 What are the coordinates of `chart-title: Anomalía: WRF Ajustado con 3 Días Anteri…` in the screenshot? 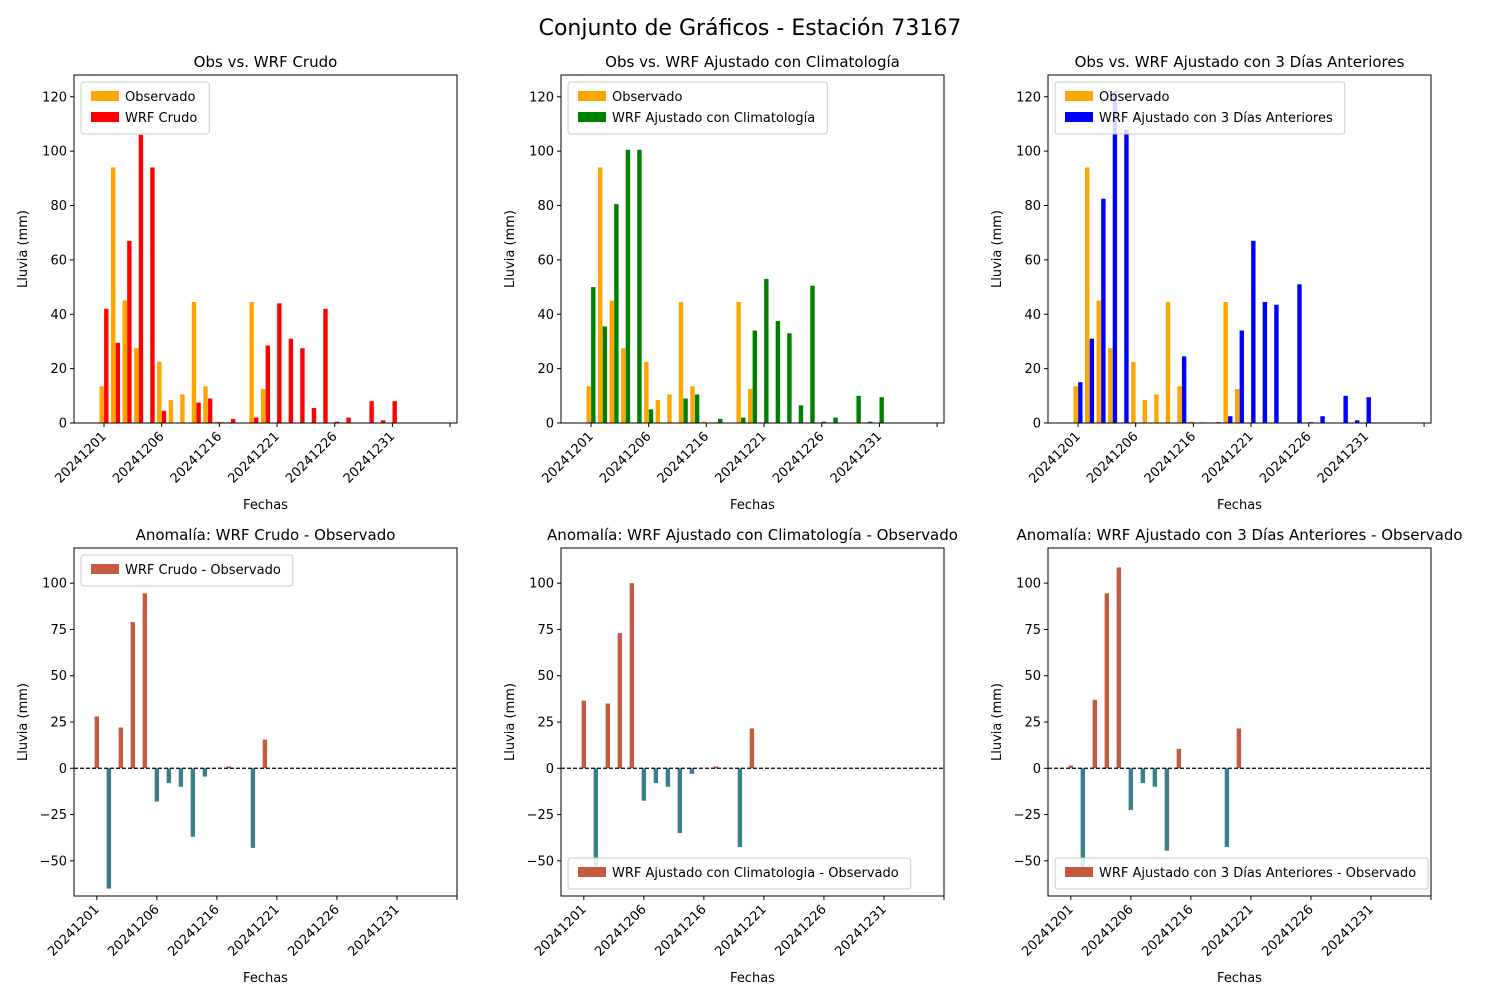 It's located at (1239, 535).